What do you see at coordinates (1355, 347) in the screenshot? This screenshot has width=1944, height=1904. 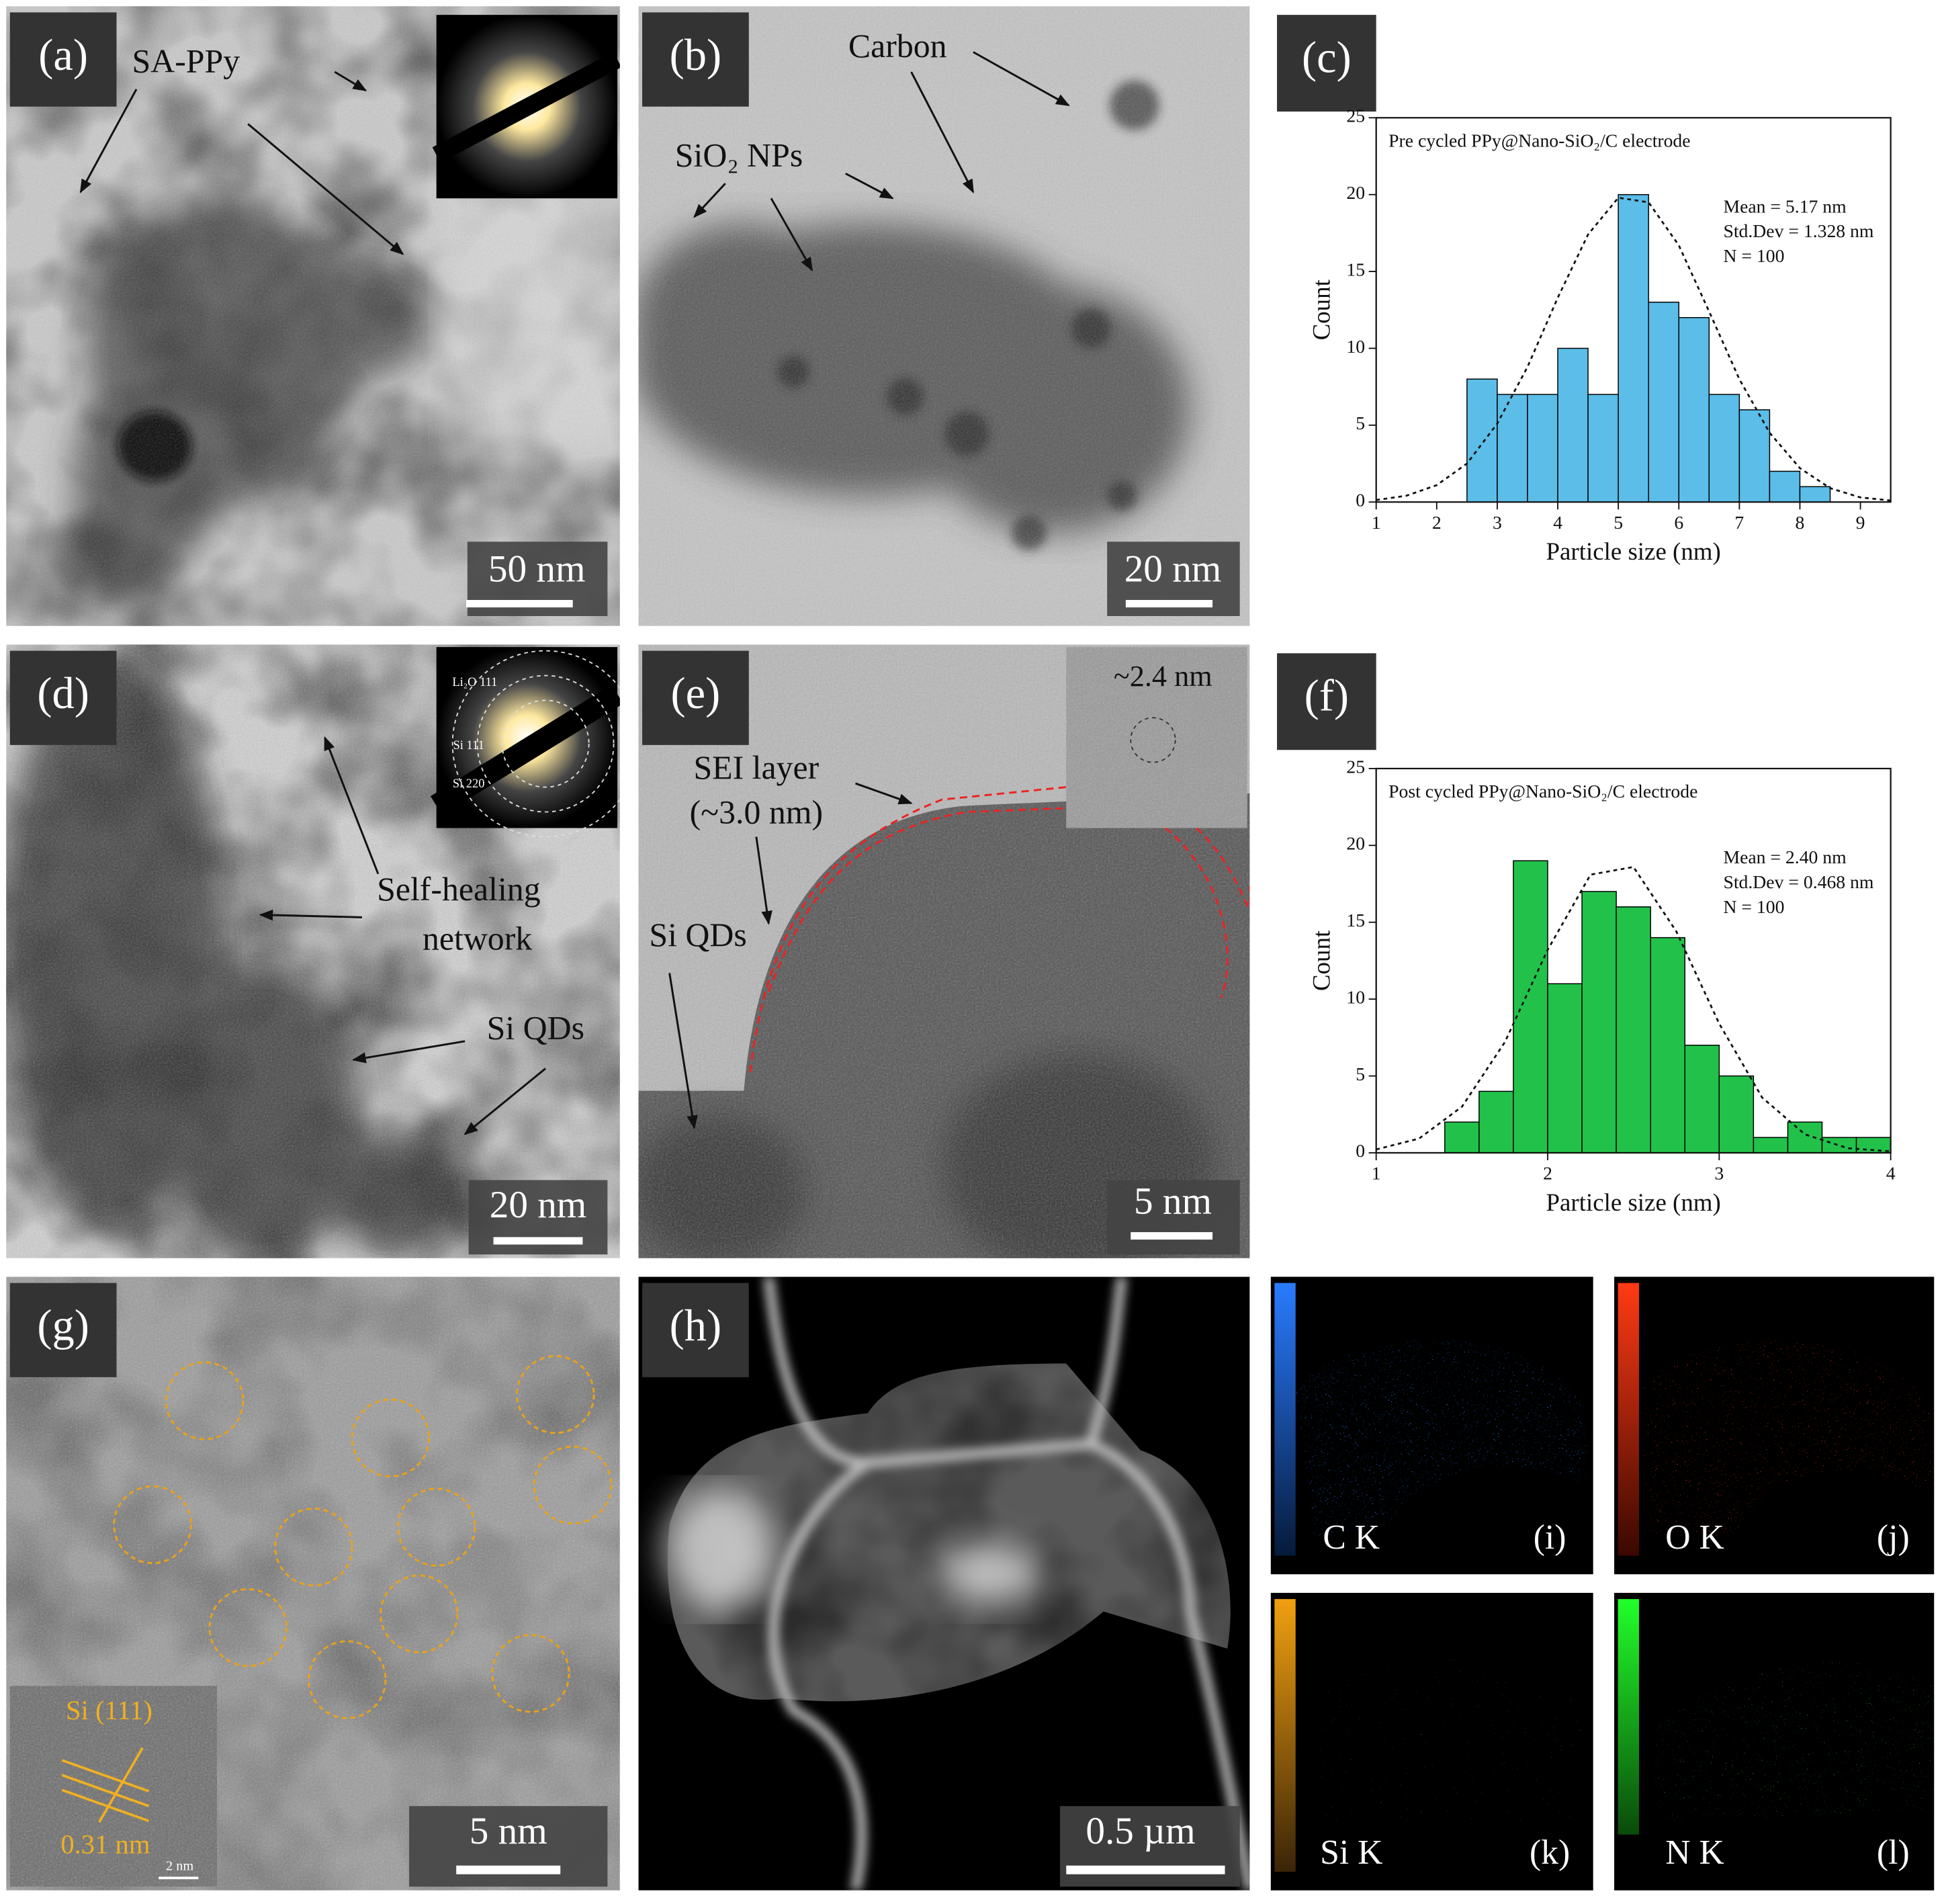 I see `y-tick-label: 10` at bounding box center [1355, 347].